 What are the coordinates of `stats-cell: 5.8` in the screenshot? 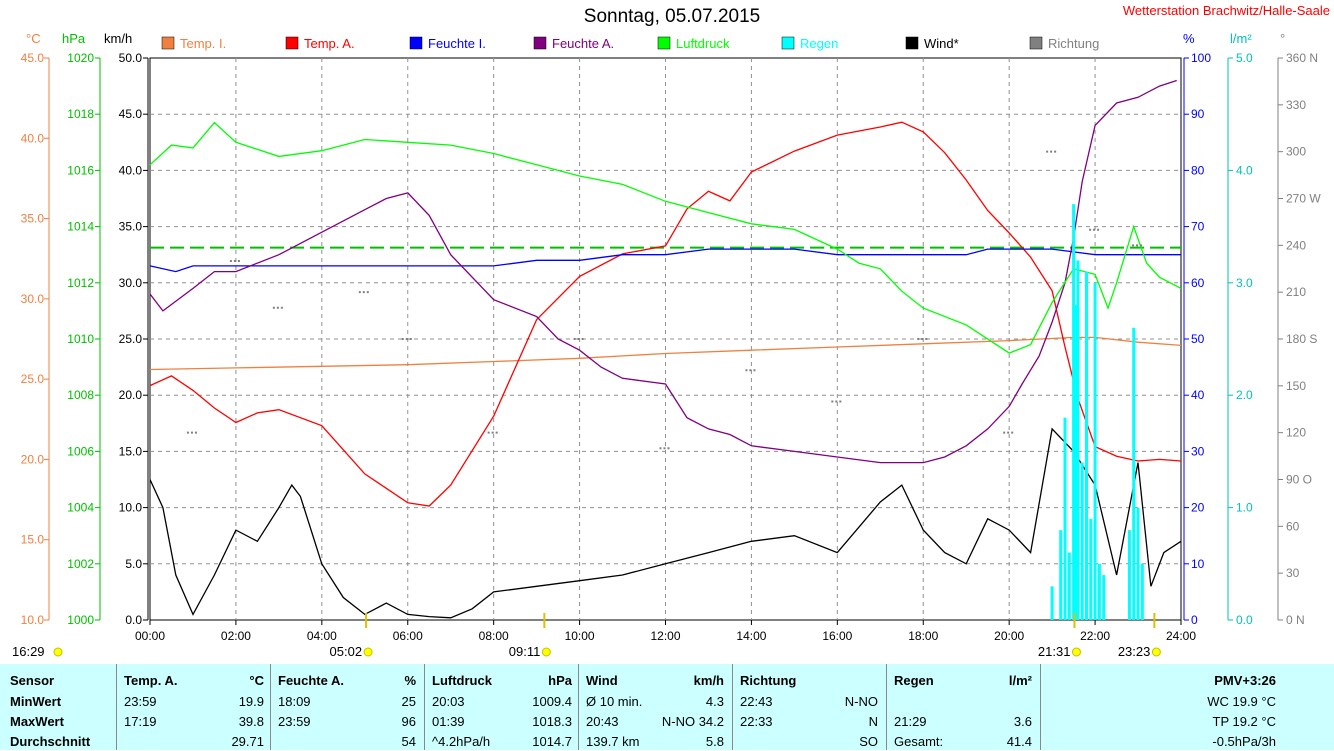 It's located at (714, 741).